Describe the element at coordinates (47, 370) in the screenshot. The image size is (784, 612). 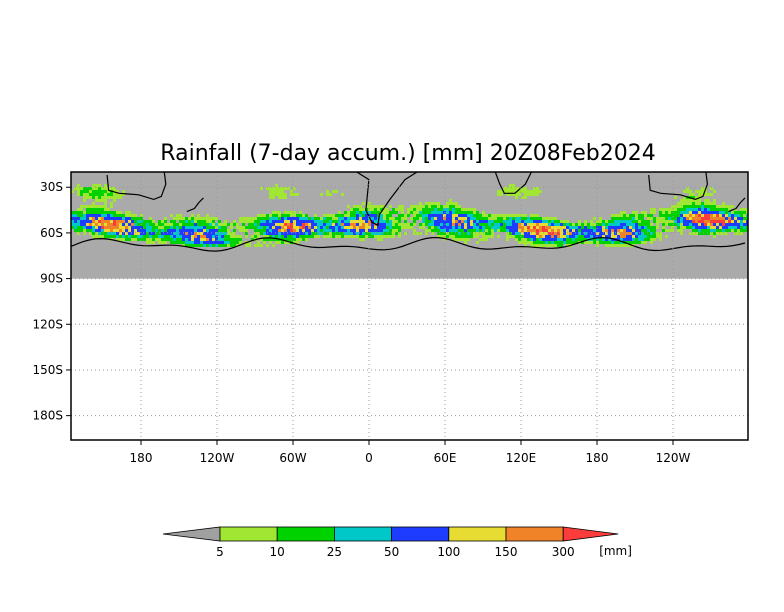
I see `y-tick-label: 150S` at that location.